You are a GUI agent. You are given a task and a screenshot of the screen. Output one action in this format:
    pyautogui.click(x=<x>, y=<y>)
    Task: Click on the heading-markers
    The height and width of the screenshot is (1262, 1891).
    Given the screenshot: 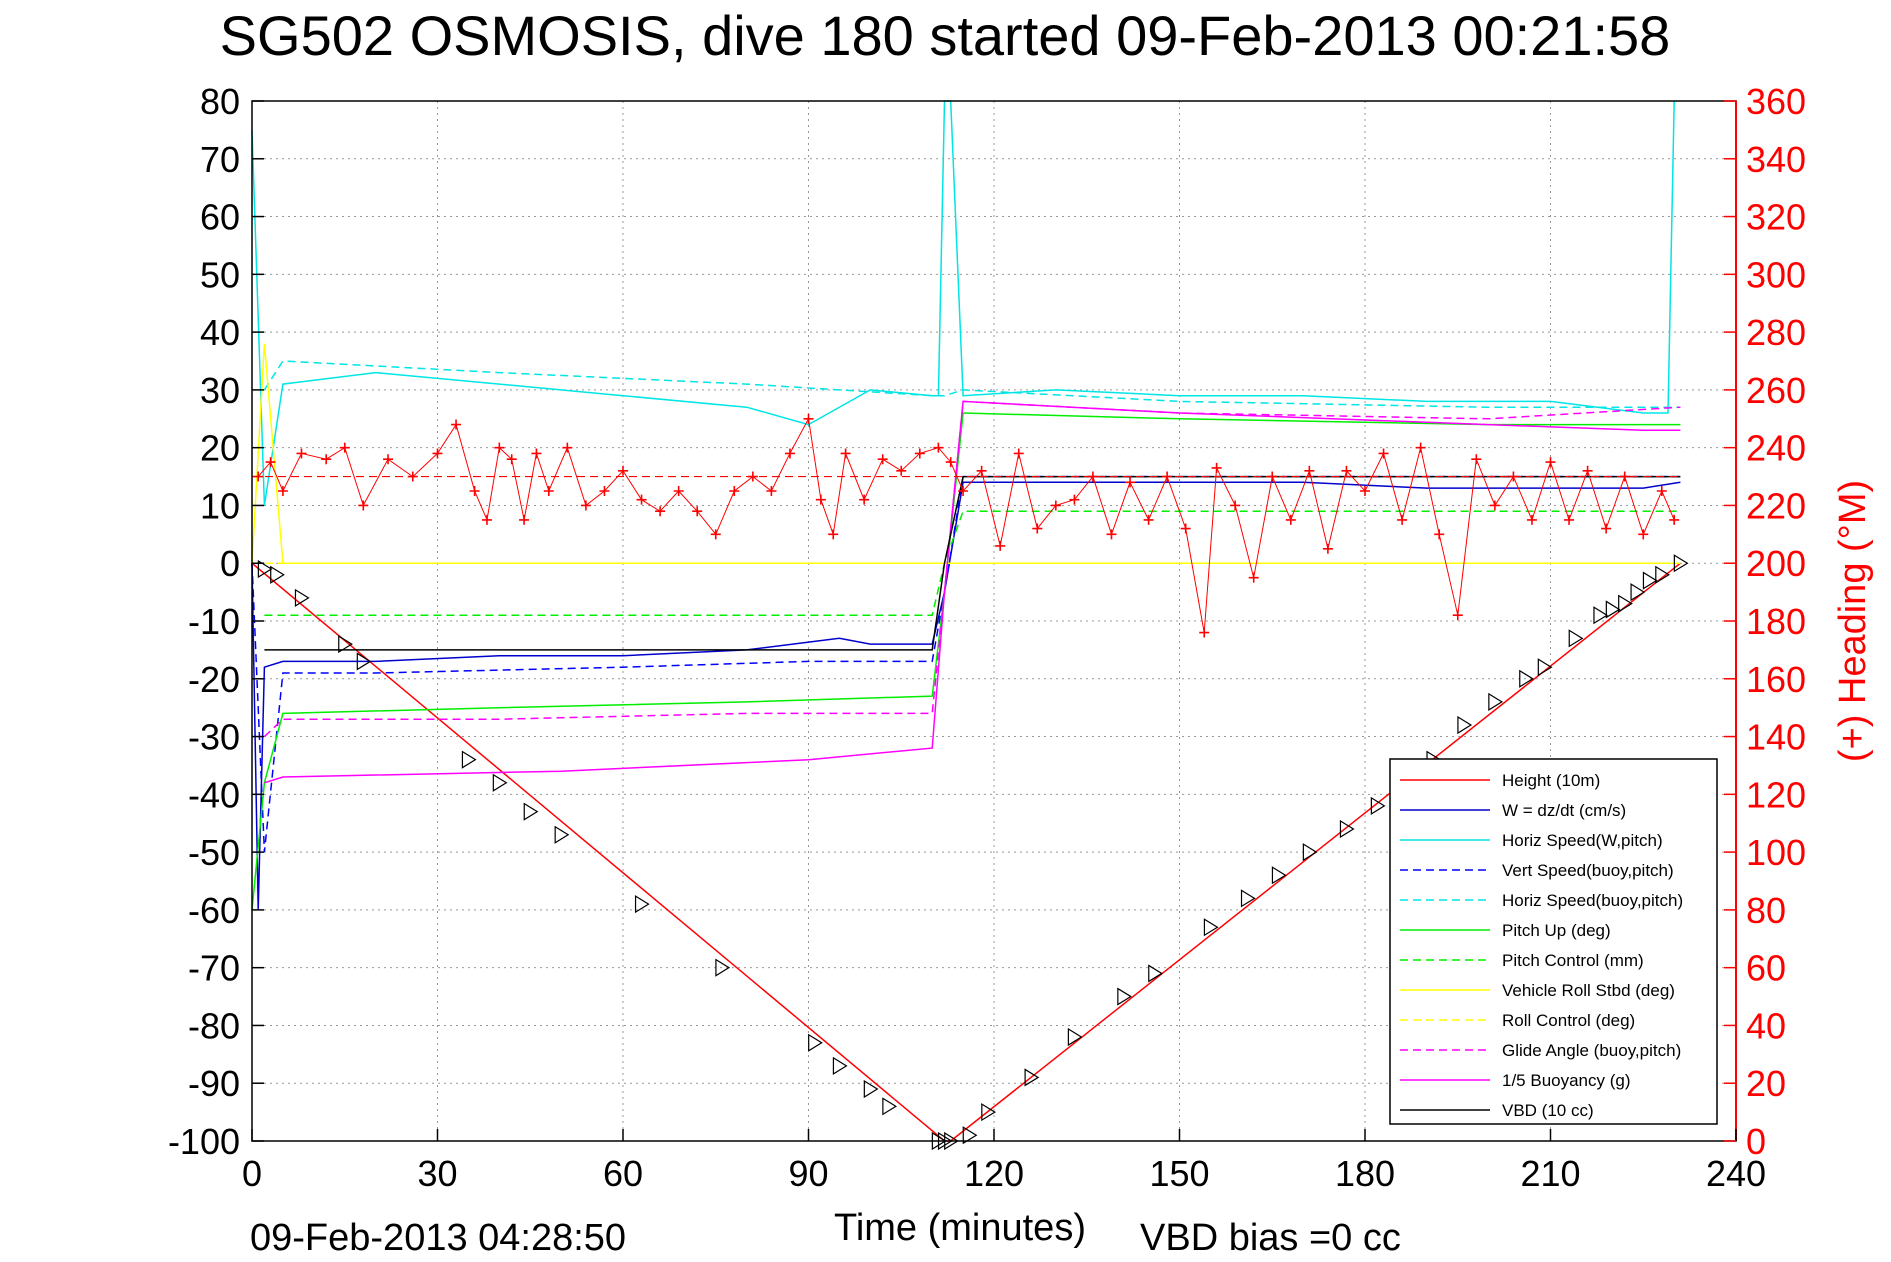 What is the action you would take?
    pyautogui.click(x=966, y=525)
    